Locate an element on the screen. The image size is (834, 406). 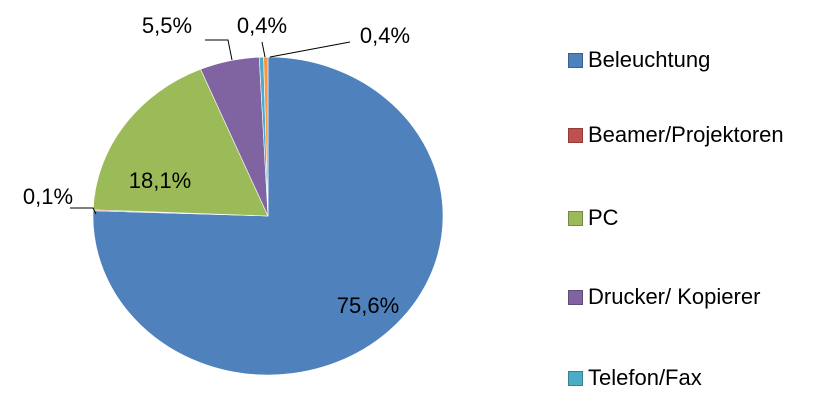
legend-entry: Drucker/ Kopierer is located at coordinates (685, 297).